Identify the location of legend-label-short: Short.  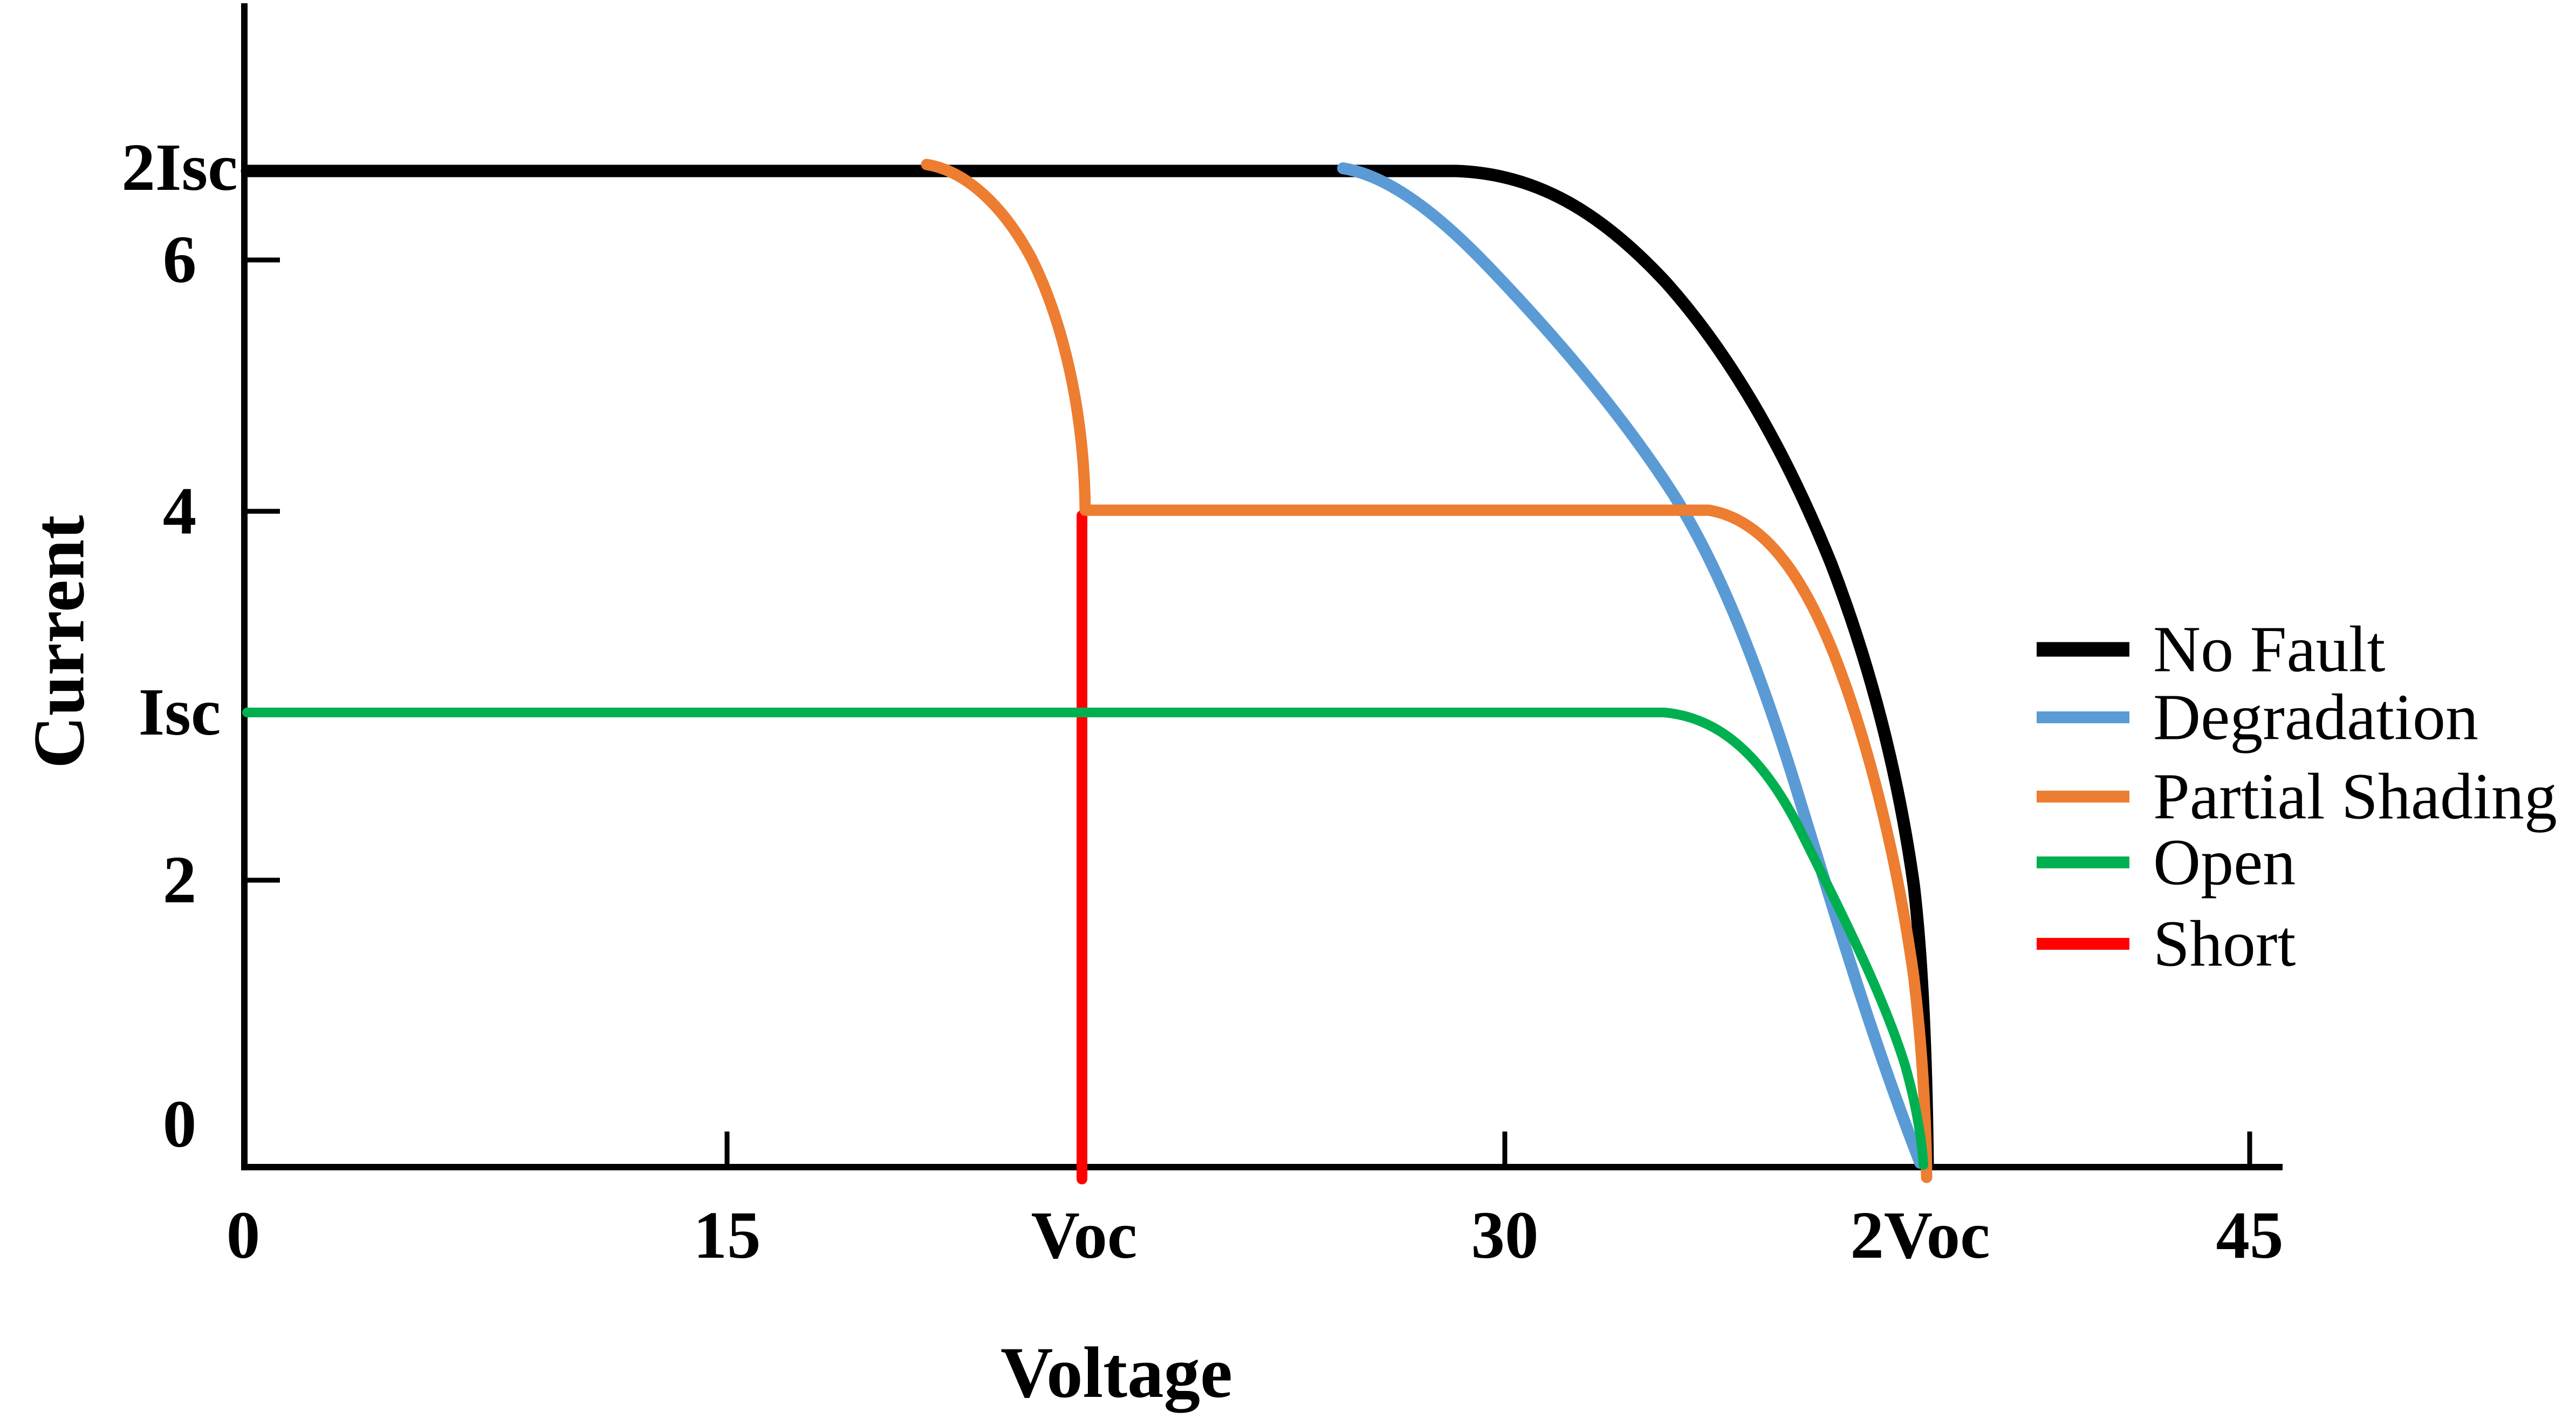
(2224, 945).